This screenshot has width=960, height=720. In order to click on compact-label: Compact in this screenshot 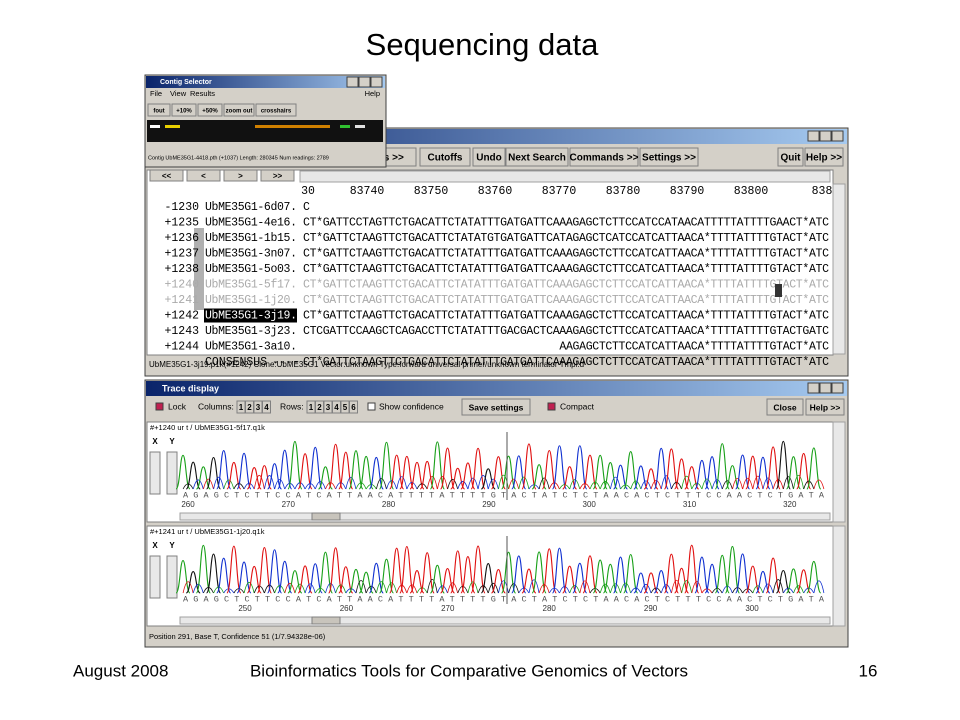, I will do `click(577, 406)`.